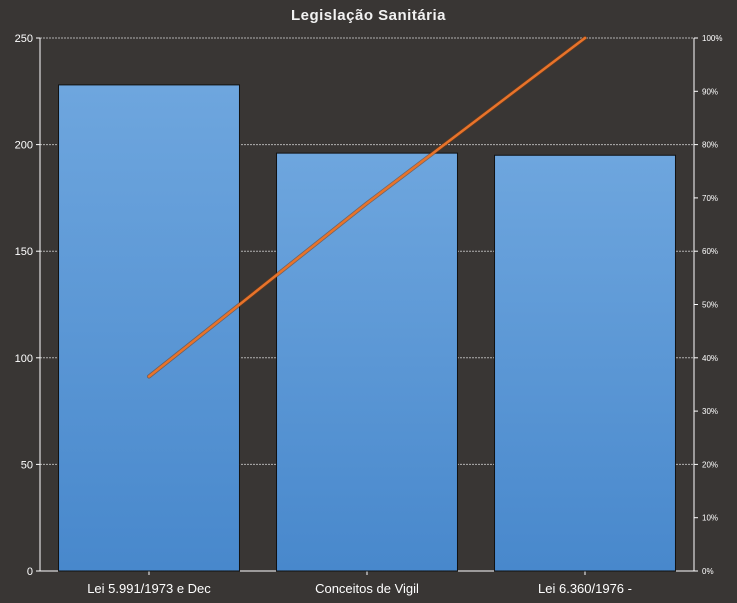 This screenshot has height=603, width=737. What do you see at coordinates (710, 464) in the screenshot?
I see `y2-tick-label: 20%` at bounding box center [710, 464].